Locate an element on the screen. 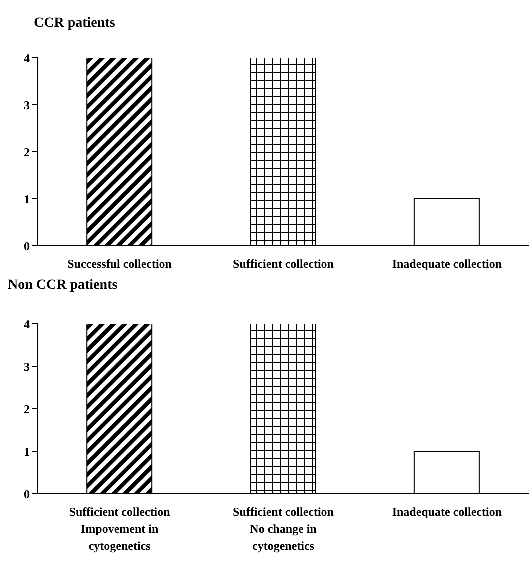 Image resolution: width=529 pixels, height=567 pixels. x-tick-label: Sufficient collection Impovement in cytogenetics is located at coordinates (120, 529).